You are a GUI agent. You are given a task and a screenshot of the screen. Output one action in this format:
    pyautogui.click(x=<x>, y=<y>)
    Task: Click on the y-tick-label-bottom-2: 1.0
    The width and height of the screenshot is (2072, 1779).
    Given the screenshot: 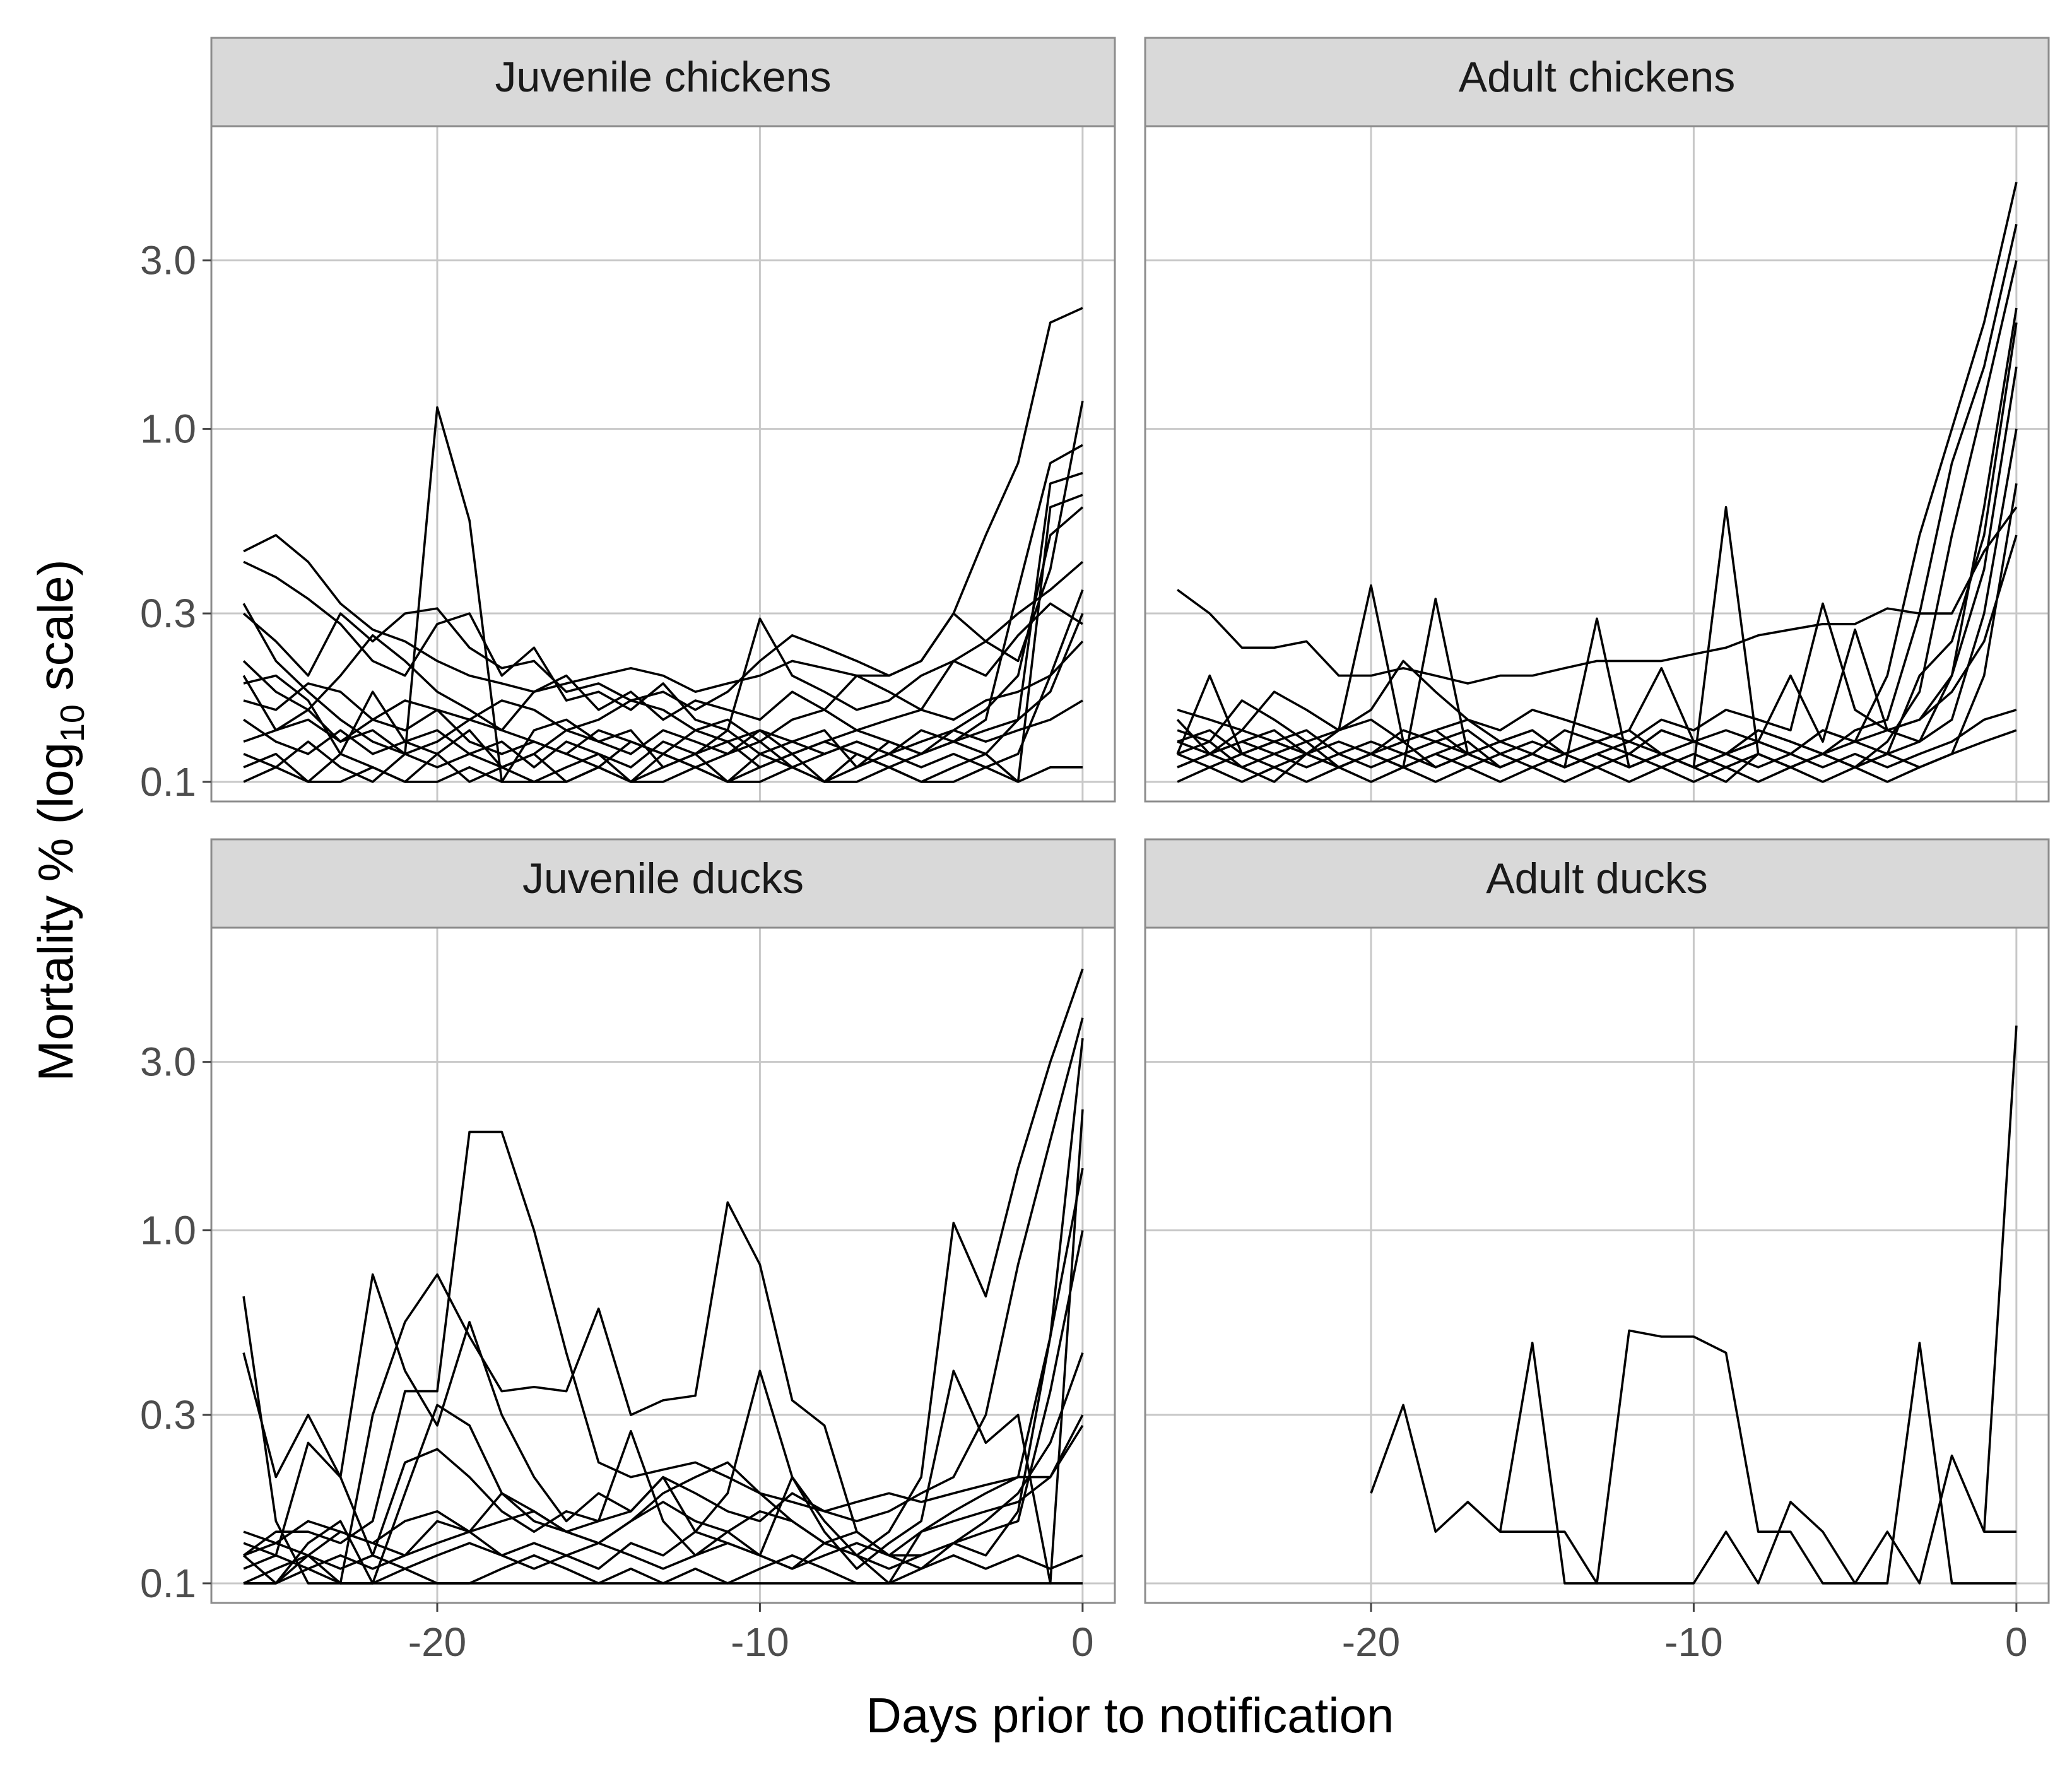 What is the action you would take?
    pyautogui.click(x=168, y=1230)
    